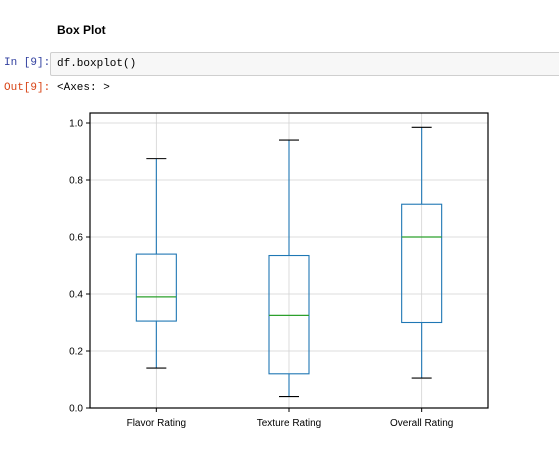  What do you see at coordinates (289, 423) in the screenshot?
I see `xtick-label: Texture Rating` at bounding box center [289, 423].